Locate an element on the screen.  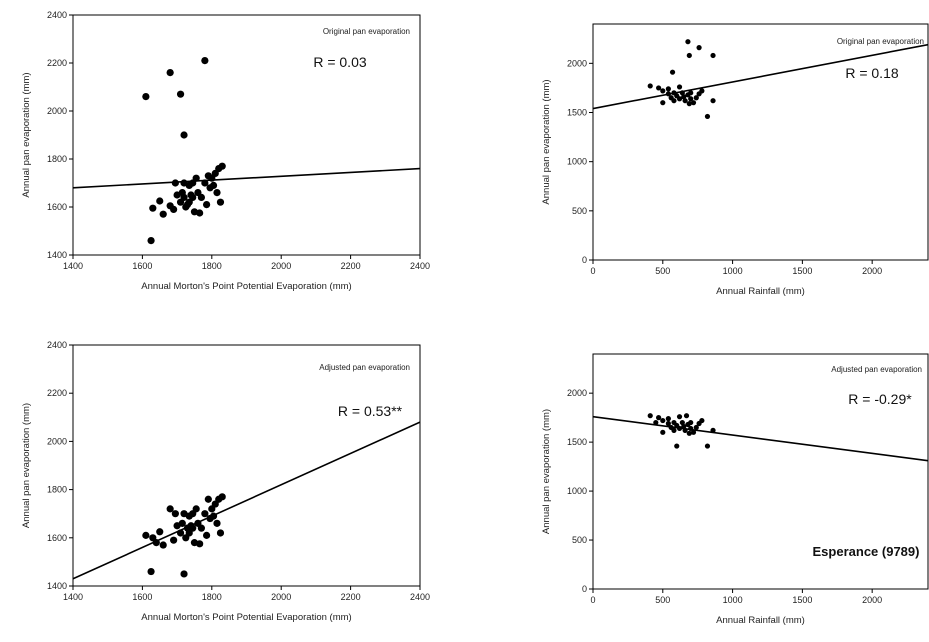
y-tick-label: 1600 is located at coordinates (57, 538).